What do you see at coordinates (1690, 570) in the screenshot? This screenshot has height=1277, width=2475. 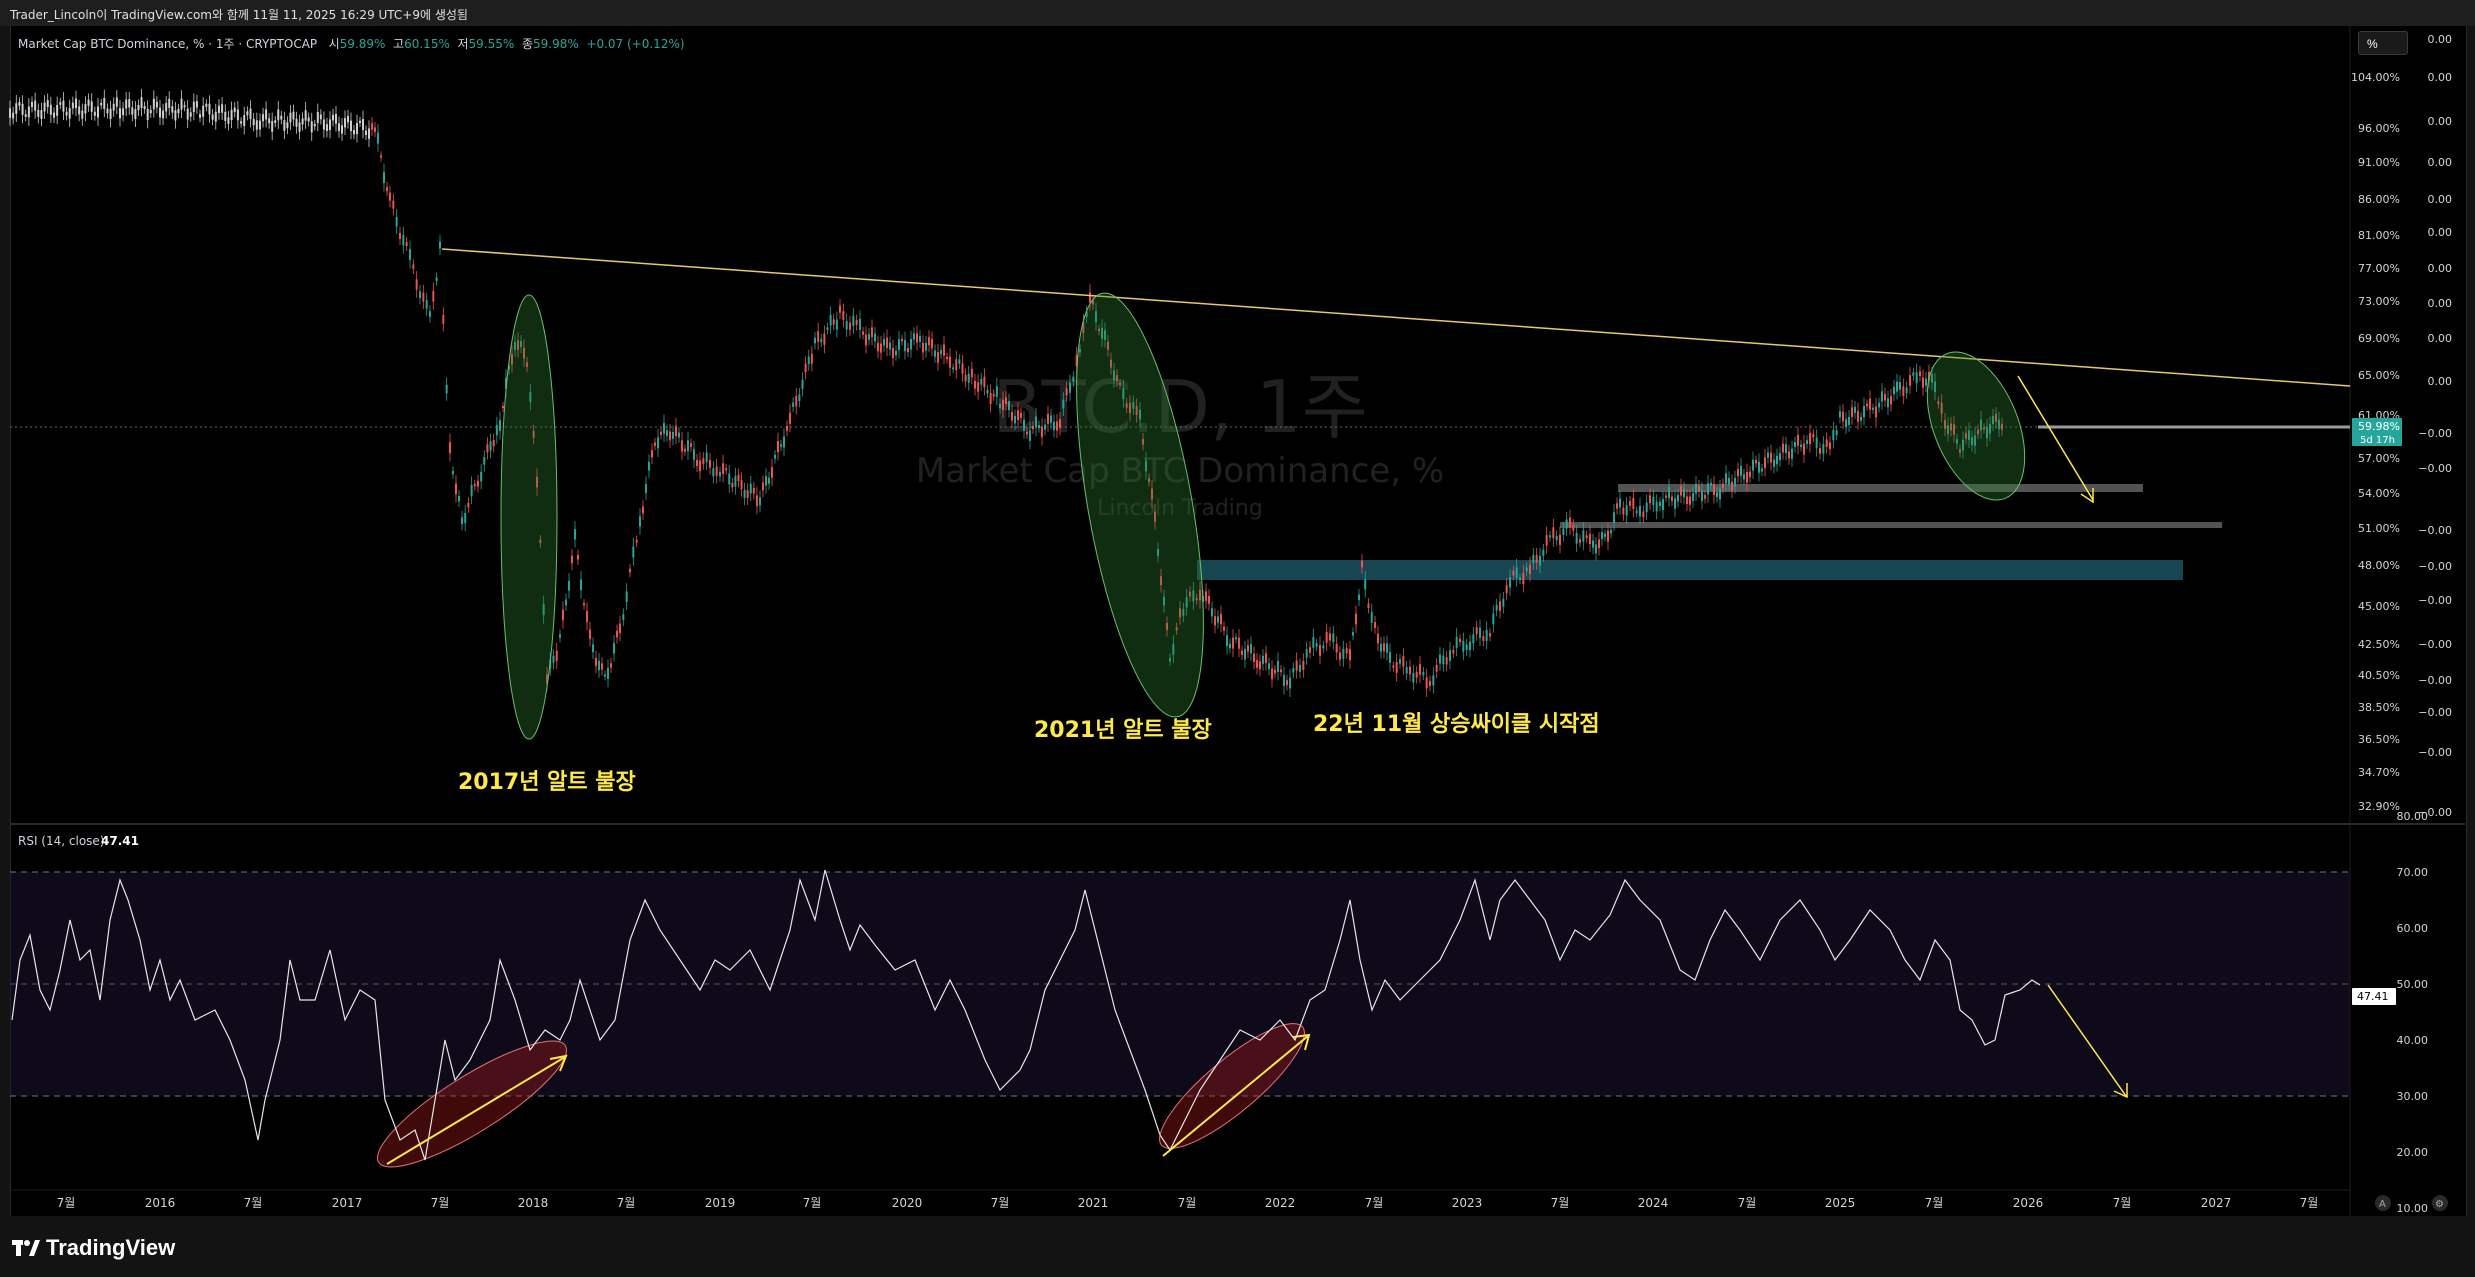 I see `support-zone-teal` at bounding box center [1690, 570].